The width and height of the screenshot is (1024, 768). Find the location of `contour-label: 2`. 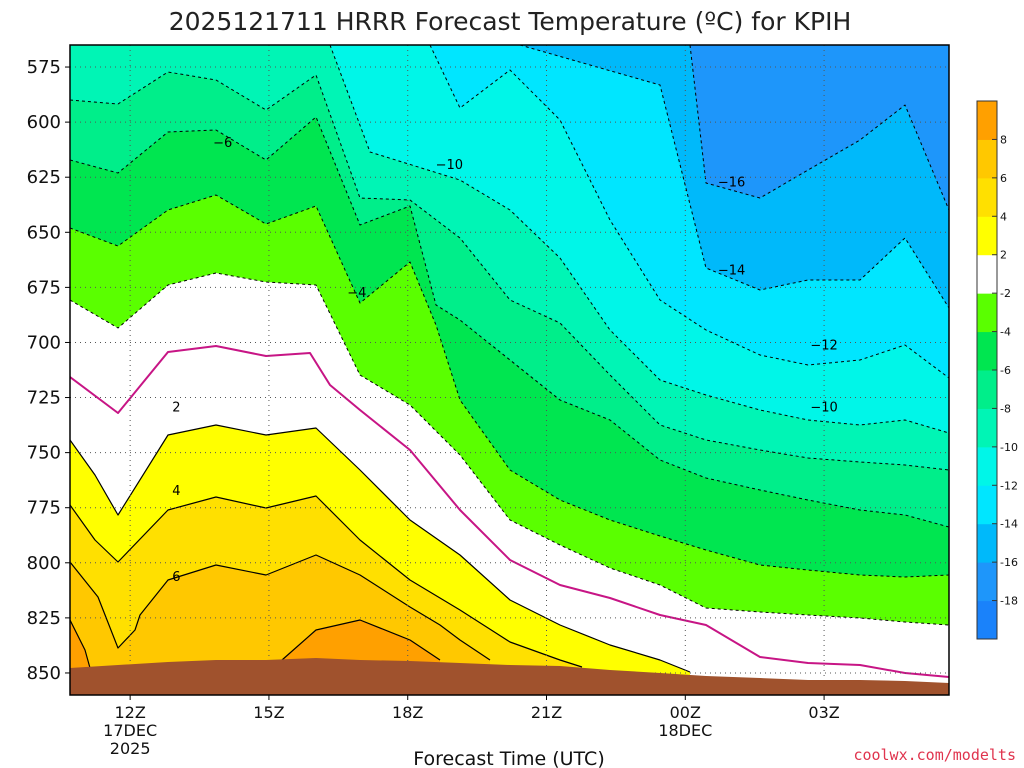

contour-label: 2 is located at coordinates (176, 407).